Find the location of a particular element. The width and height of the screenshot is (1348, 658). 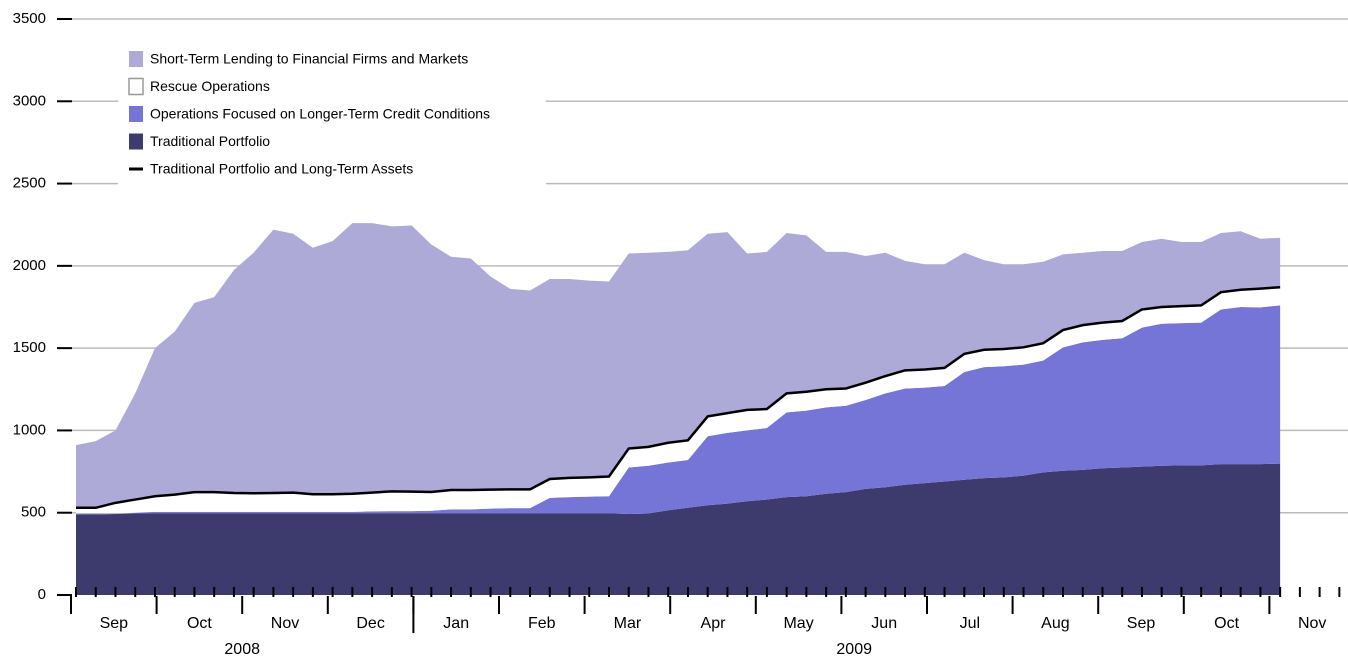

x-tick-label: Jun is located at coordinates (884, 623).